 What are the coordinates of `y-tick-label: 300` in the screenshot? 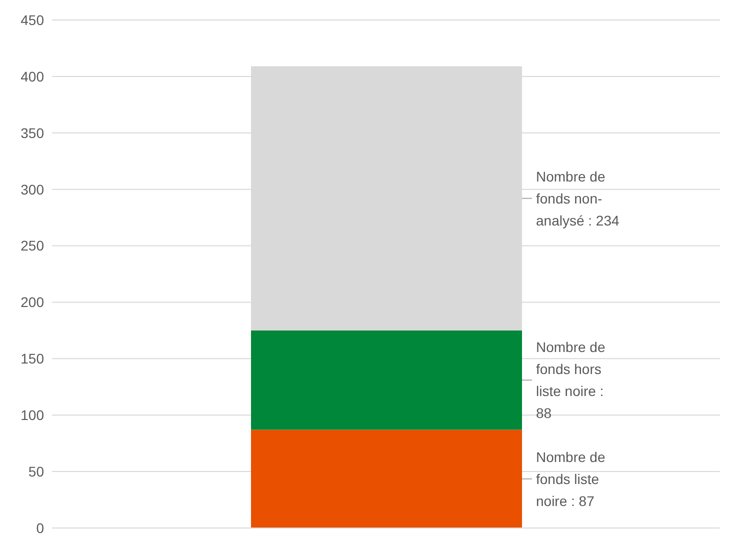 It's located at (32, 189).